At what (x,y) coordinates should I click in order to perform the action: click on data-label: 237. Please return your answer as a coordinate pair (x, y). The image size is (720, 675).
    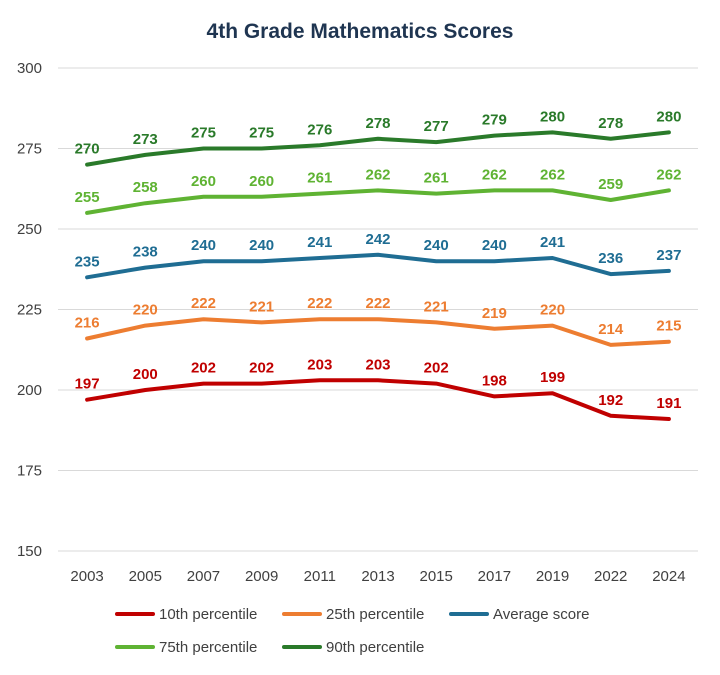
    Looking at the image, I should click on (668, 255).